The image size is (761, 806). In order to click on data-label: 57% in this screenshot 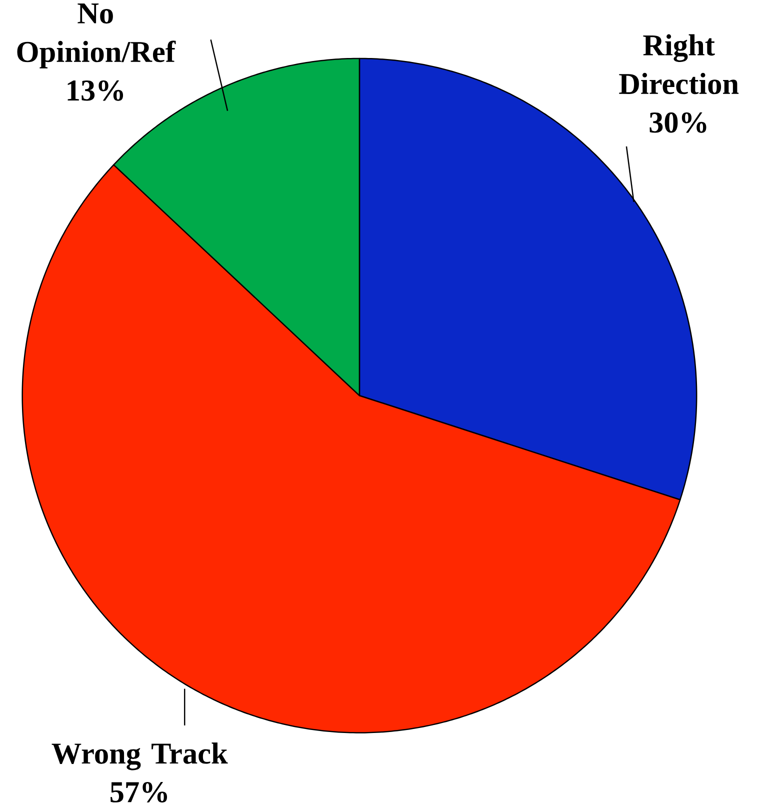, I will do `click(139, 792)`.